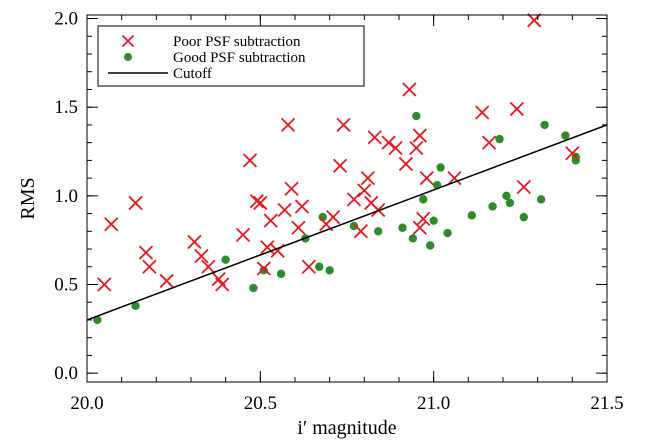 This screenshot has height=443, width=646. I want to click on y-tick-label: 2.0, so click(66, 19).